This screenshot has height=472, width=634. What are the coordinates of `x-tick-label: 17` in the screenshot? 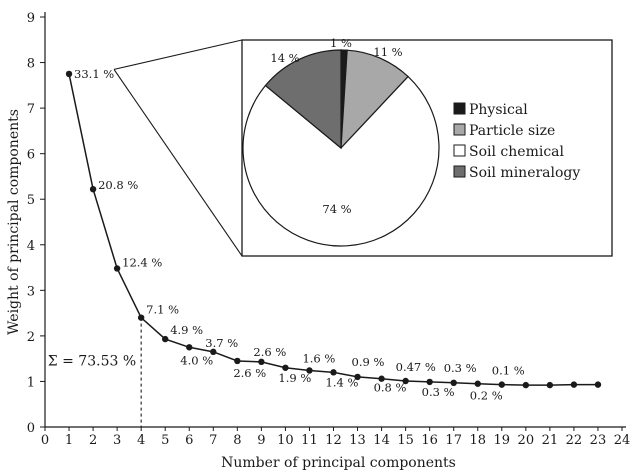 It's located at (453, 440).